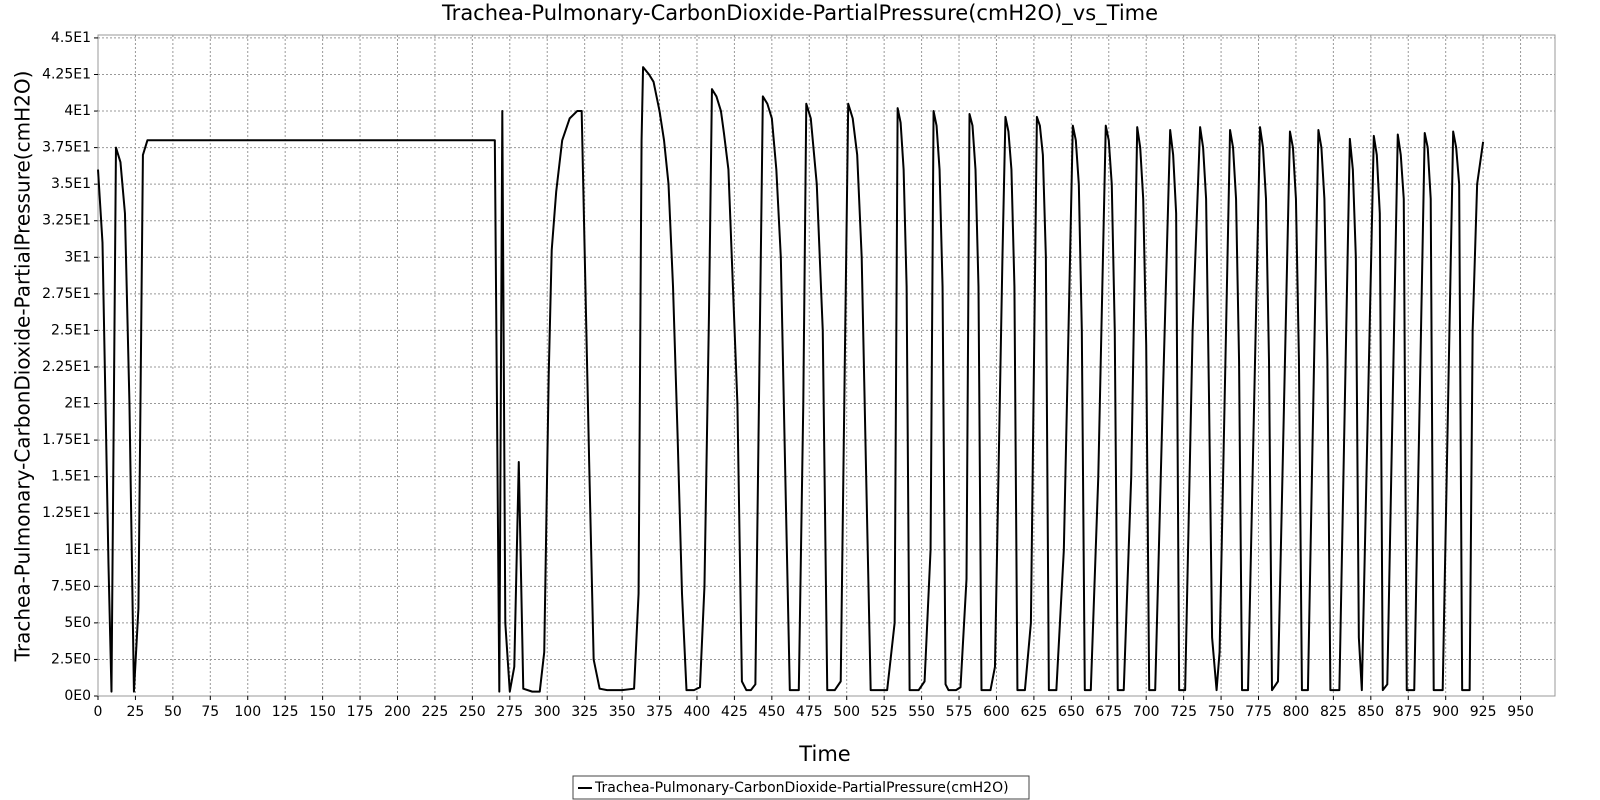 This screenshot has width=1600, height=800. Describe the element at coordinates (285, 712) in the screenshot. I see `x-tick-label: 125` at that location.